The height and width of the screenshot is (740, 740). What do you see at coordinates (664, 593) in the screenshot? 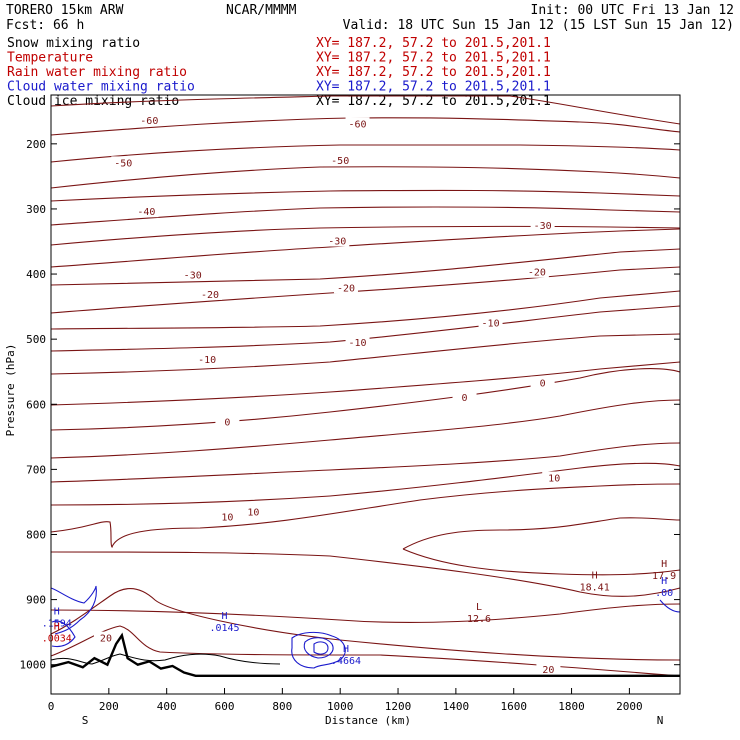
I see `extremum-value: .00` at bounding box center [664, 593].